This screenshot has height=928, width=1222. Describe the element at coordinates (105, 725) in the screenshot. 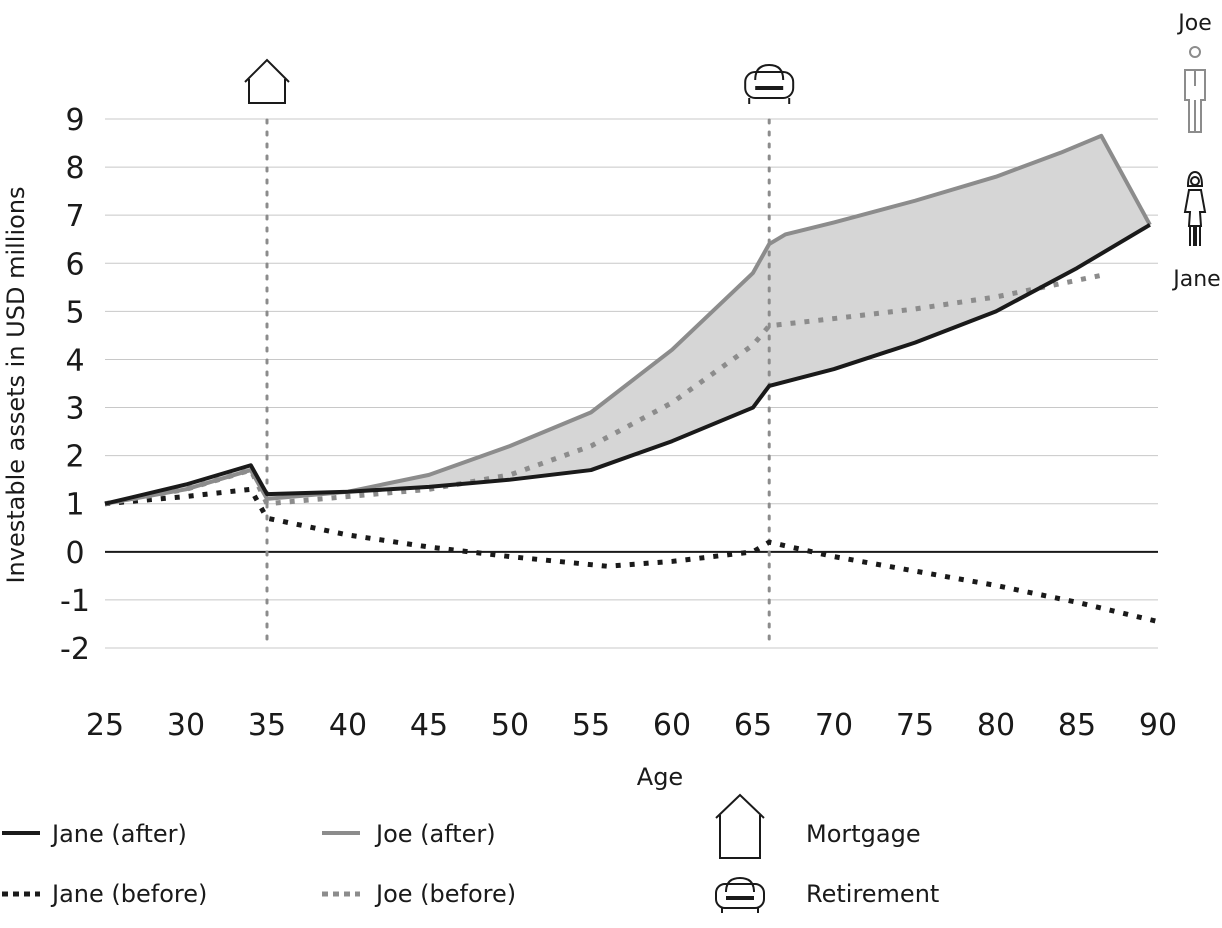

I see `x-tick-label: 25` at that location.